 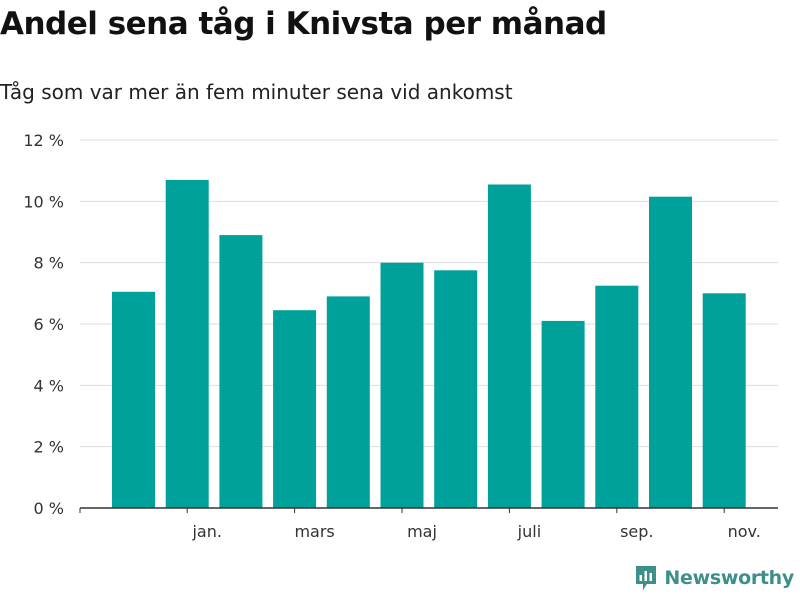 I want to click on y-tick-label: 4 %, so click(x=49, y=385).